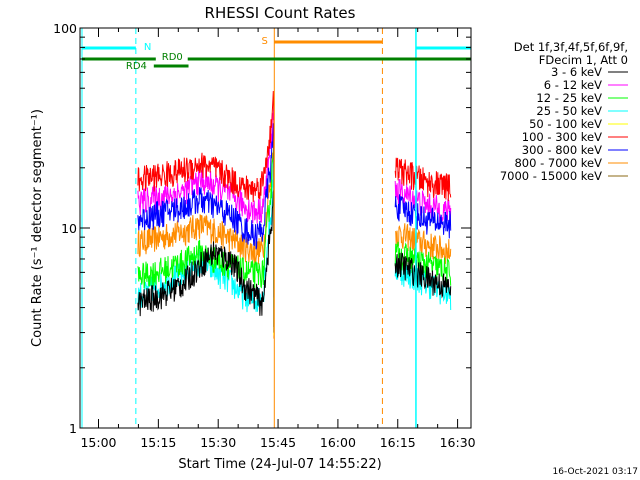  I want to click on legend-header-1: Det 1f,3f,4f,5f,6f,9f,, so click(571, 47).